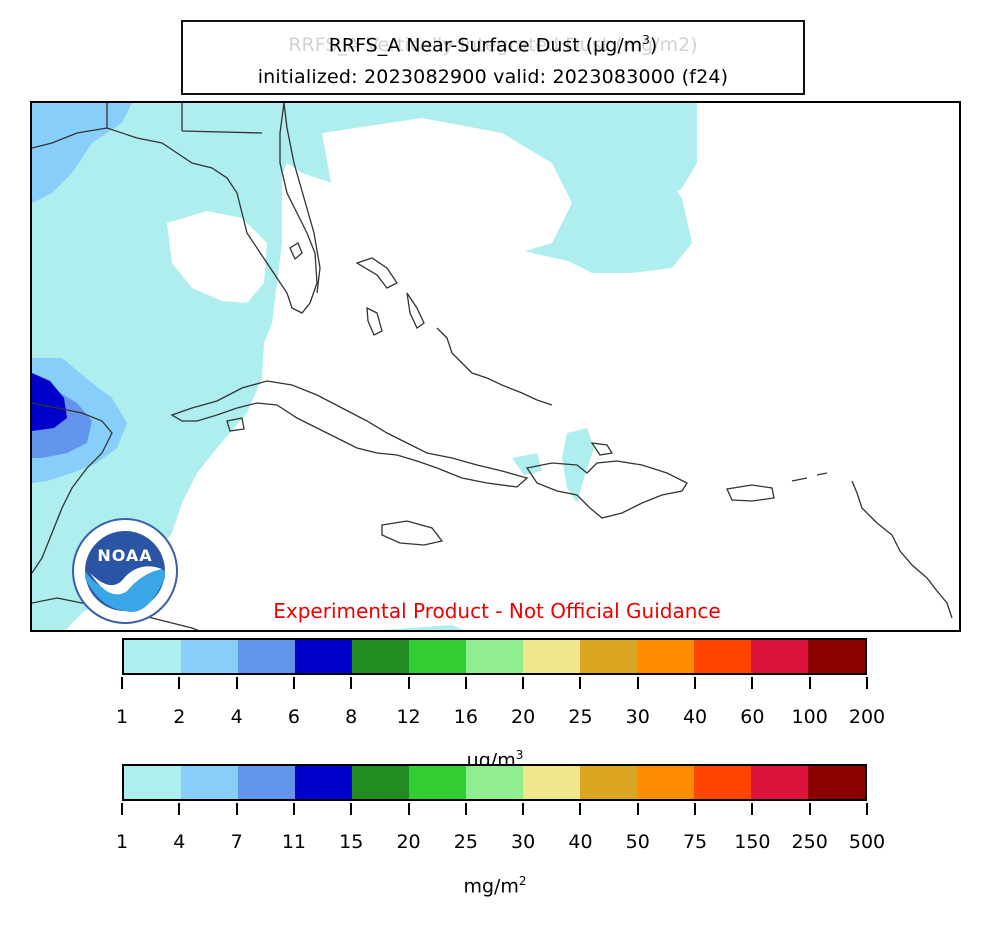 Image resolution: width=990 pixels, height=935 pixels. I want to click on colorbar-integrated-tick-label: 25, so click(465, 842).